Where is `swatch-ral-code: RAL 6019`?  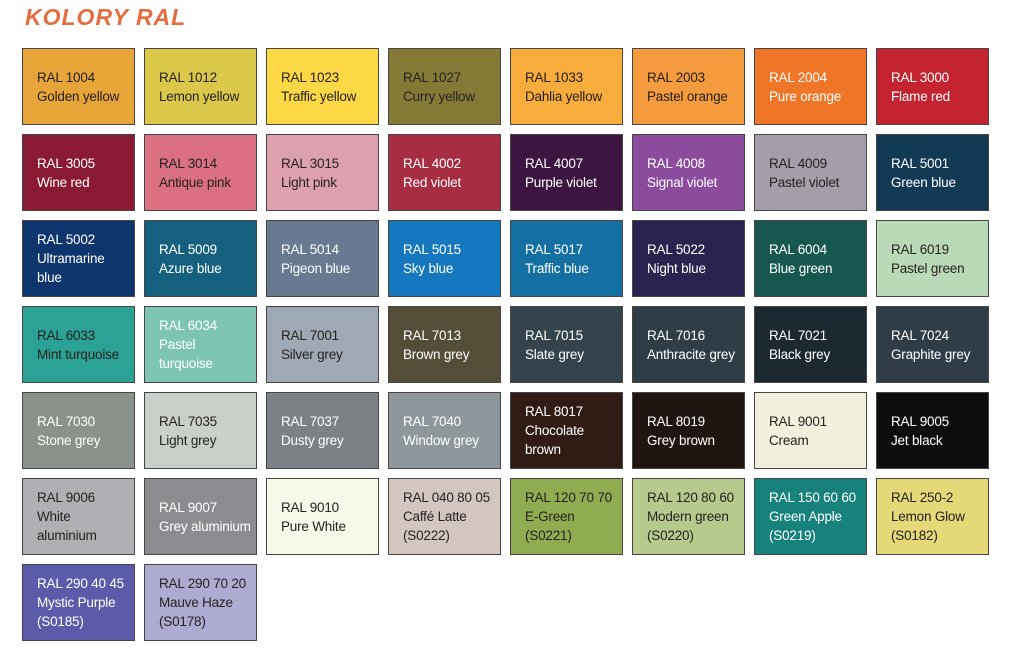
swatch-ral-code: RAL 6019 is located at coordinates (920, 249).